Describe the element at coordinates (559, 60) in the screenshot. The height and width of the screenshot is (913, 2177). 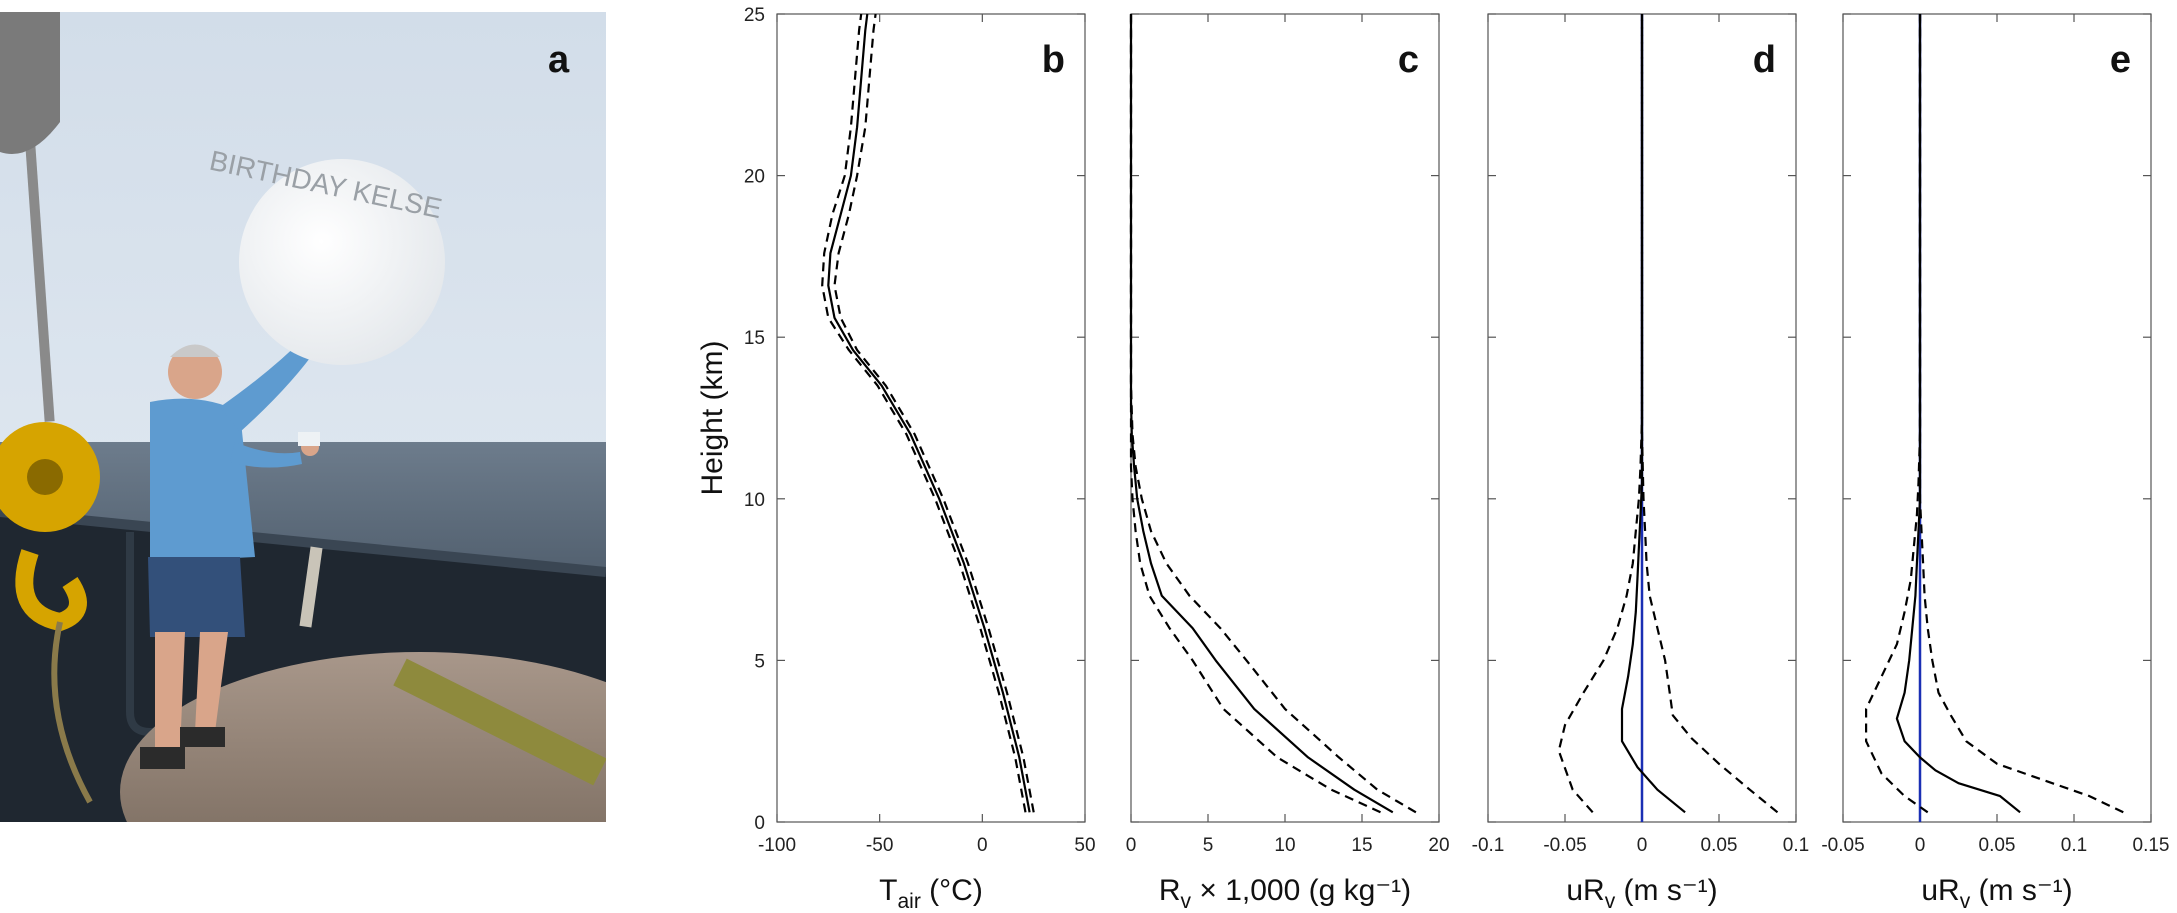
I see `panel-letter-a: a` at that location.